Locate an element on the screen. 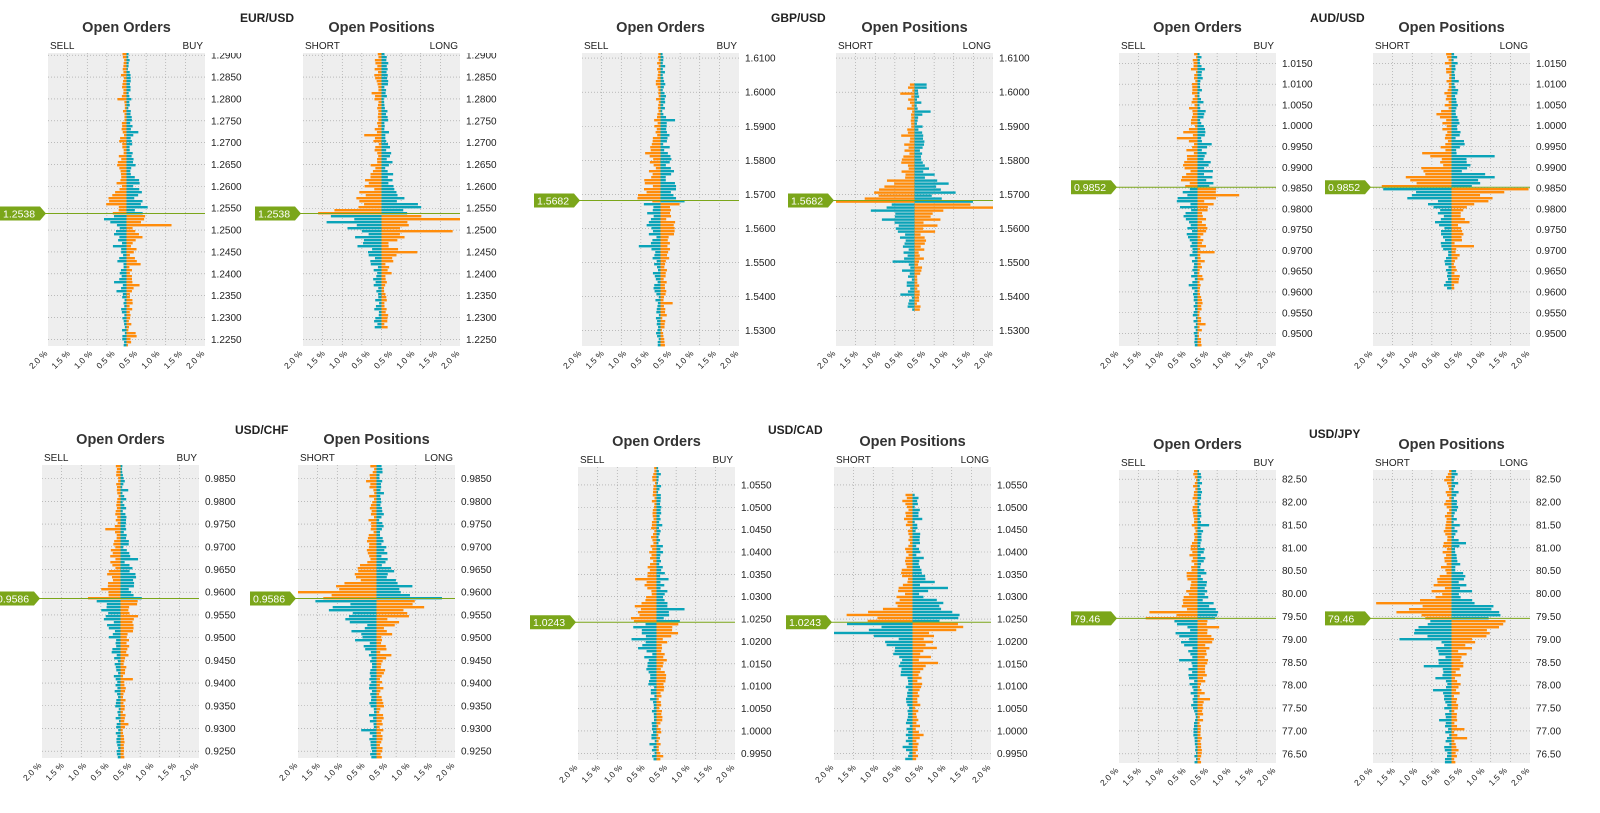 The width and height of the screenshot is (1600, 813). y-tick-label: 1.0450 is located at coordinates (756, 530).